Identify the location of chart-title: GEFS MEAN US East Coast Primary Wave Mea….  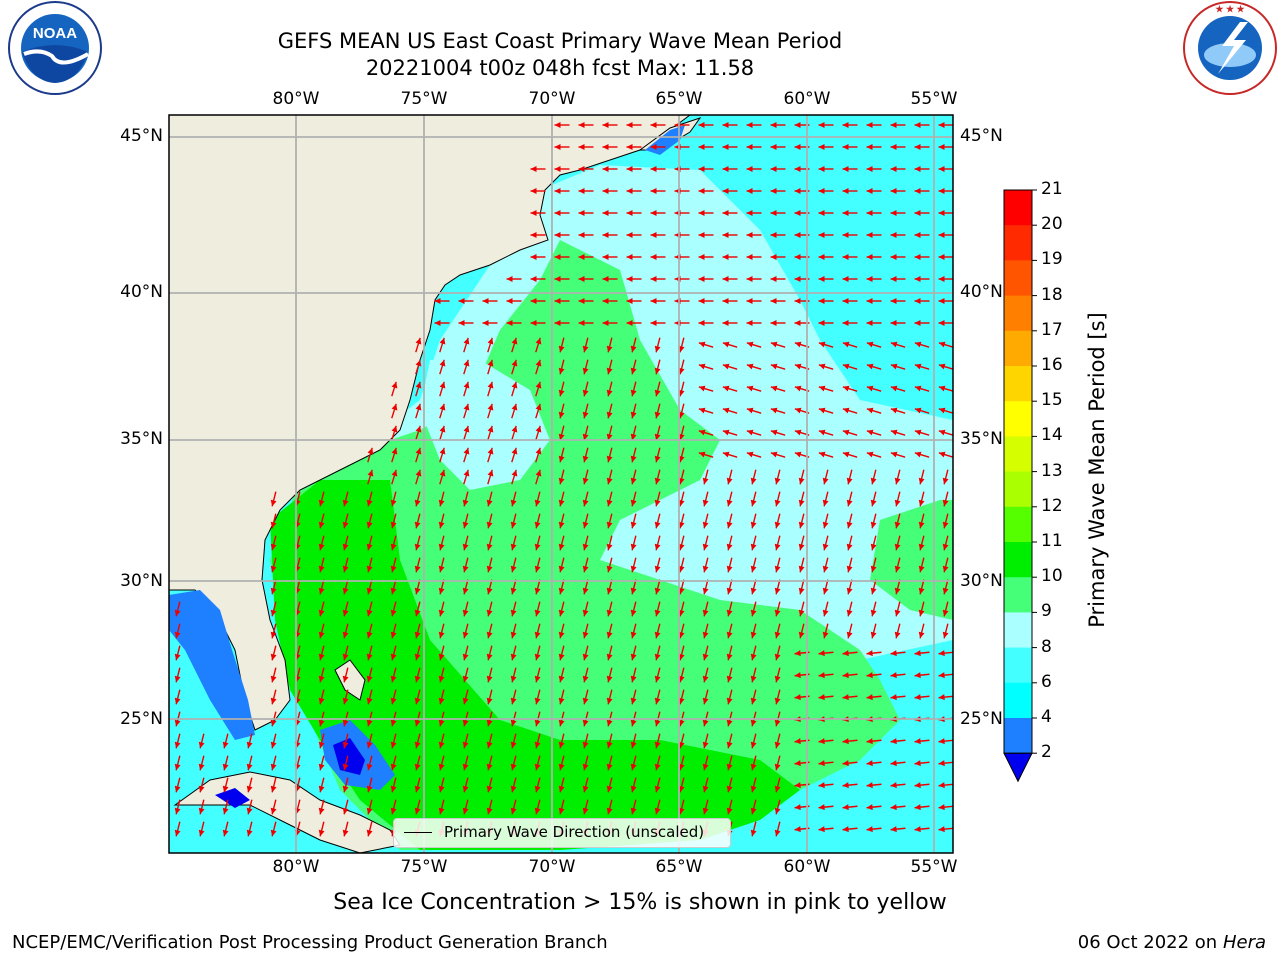
(560, 41).